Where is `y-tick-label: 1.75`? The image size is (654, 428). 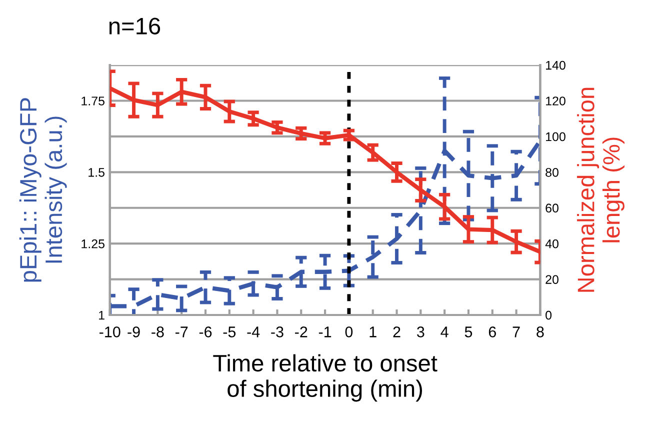 y-tick-label: 1.75 is located at coordinates (93, 101).